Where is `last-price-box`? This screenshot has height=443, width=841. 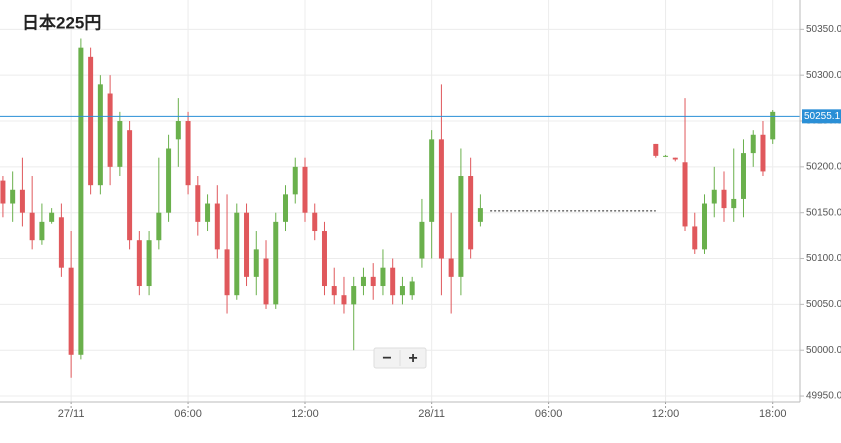 last-price-box is located at coordinates (821, 116).